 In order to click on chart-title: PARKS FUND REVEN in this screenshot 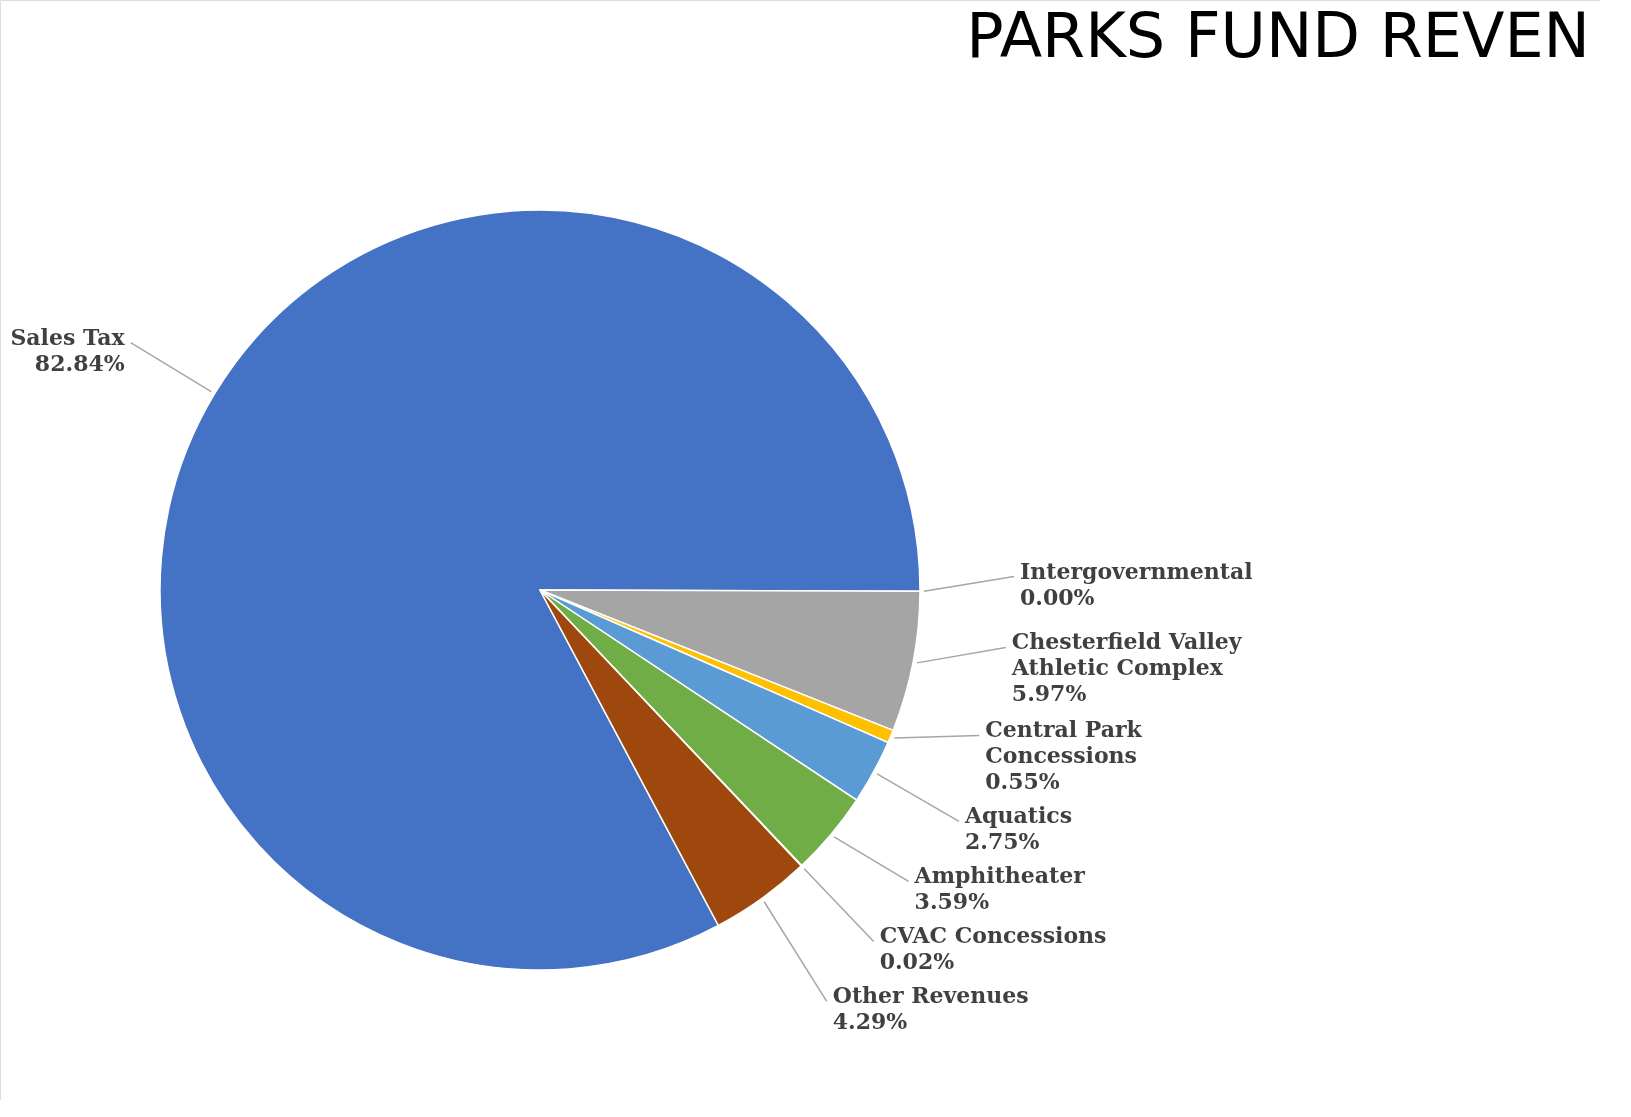, I will do `click(1278, 36)`.